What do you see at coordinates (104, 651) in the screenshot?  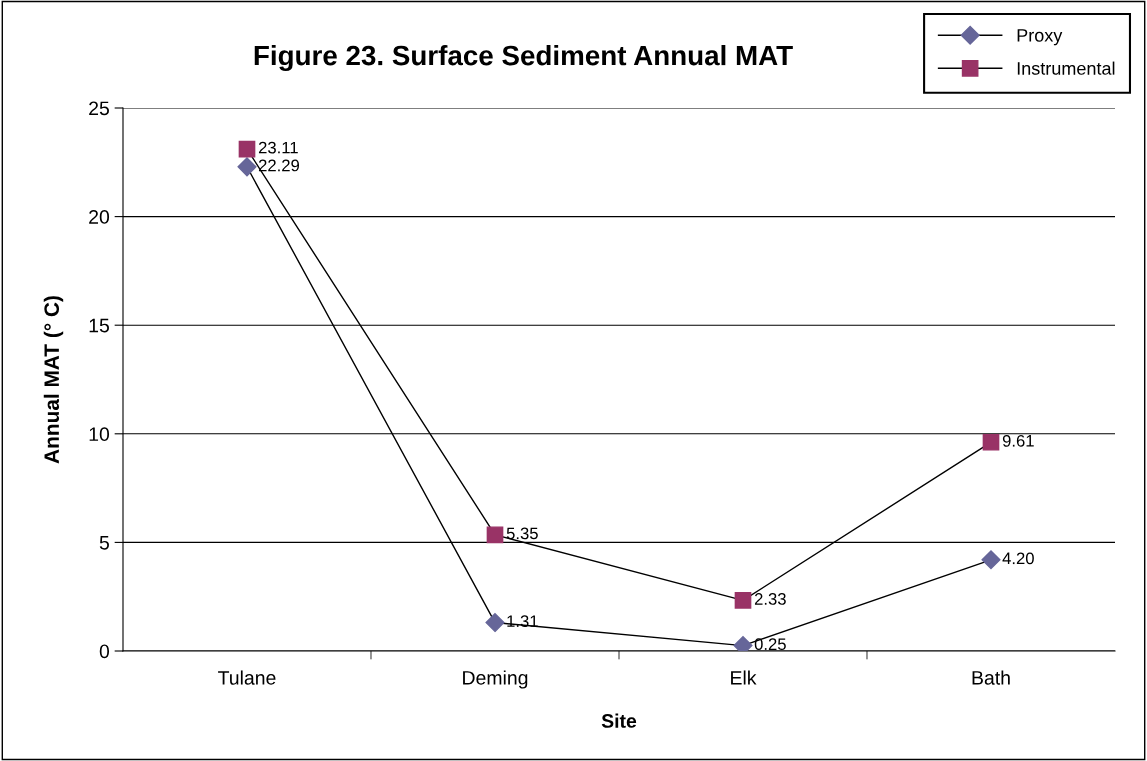 I see `y-tick-label: 0` at bounding box center [104, 651].